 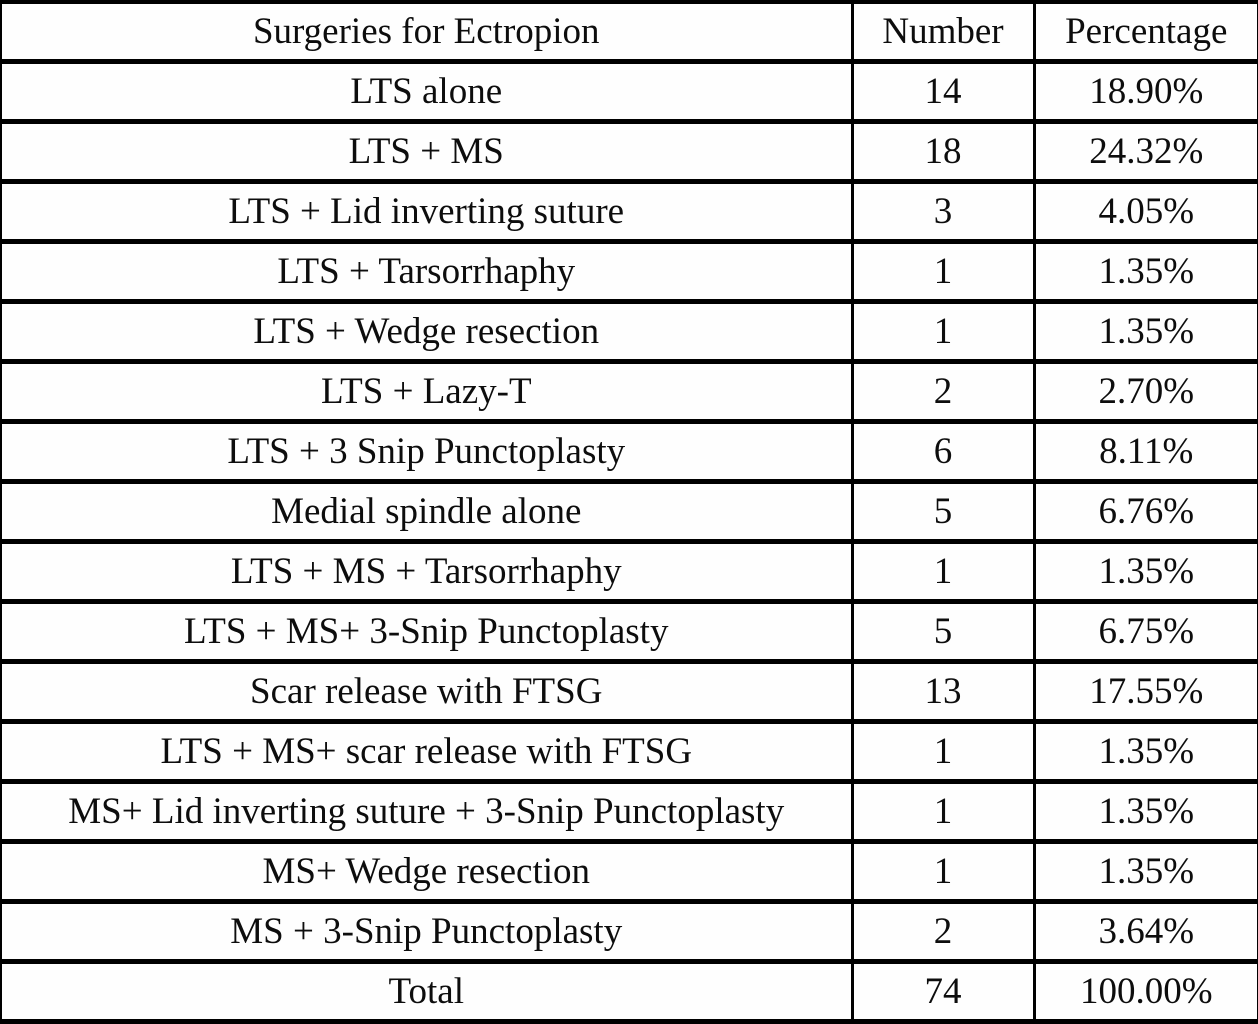 What do you see at coordinates (943, 991) in the screenshot?
I see `number-cell: 74` at bounding box center [943, 991].